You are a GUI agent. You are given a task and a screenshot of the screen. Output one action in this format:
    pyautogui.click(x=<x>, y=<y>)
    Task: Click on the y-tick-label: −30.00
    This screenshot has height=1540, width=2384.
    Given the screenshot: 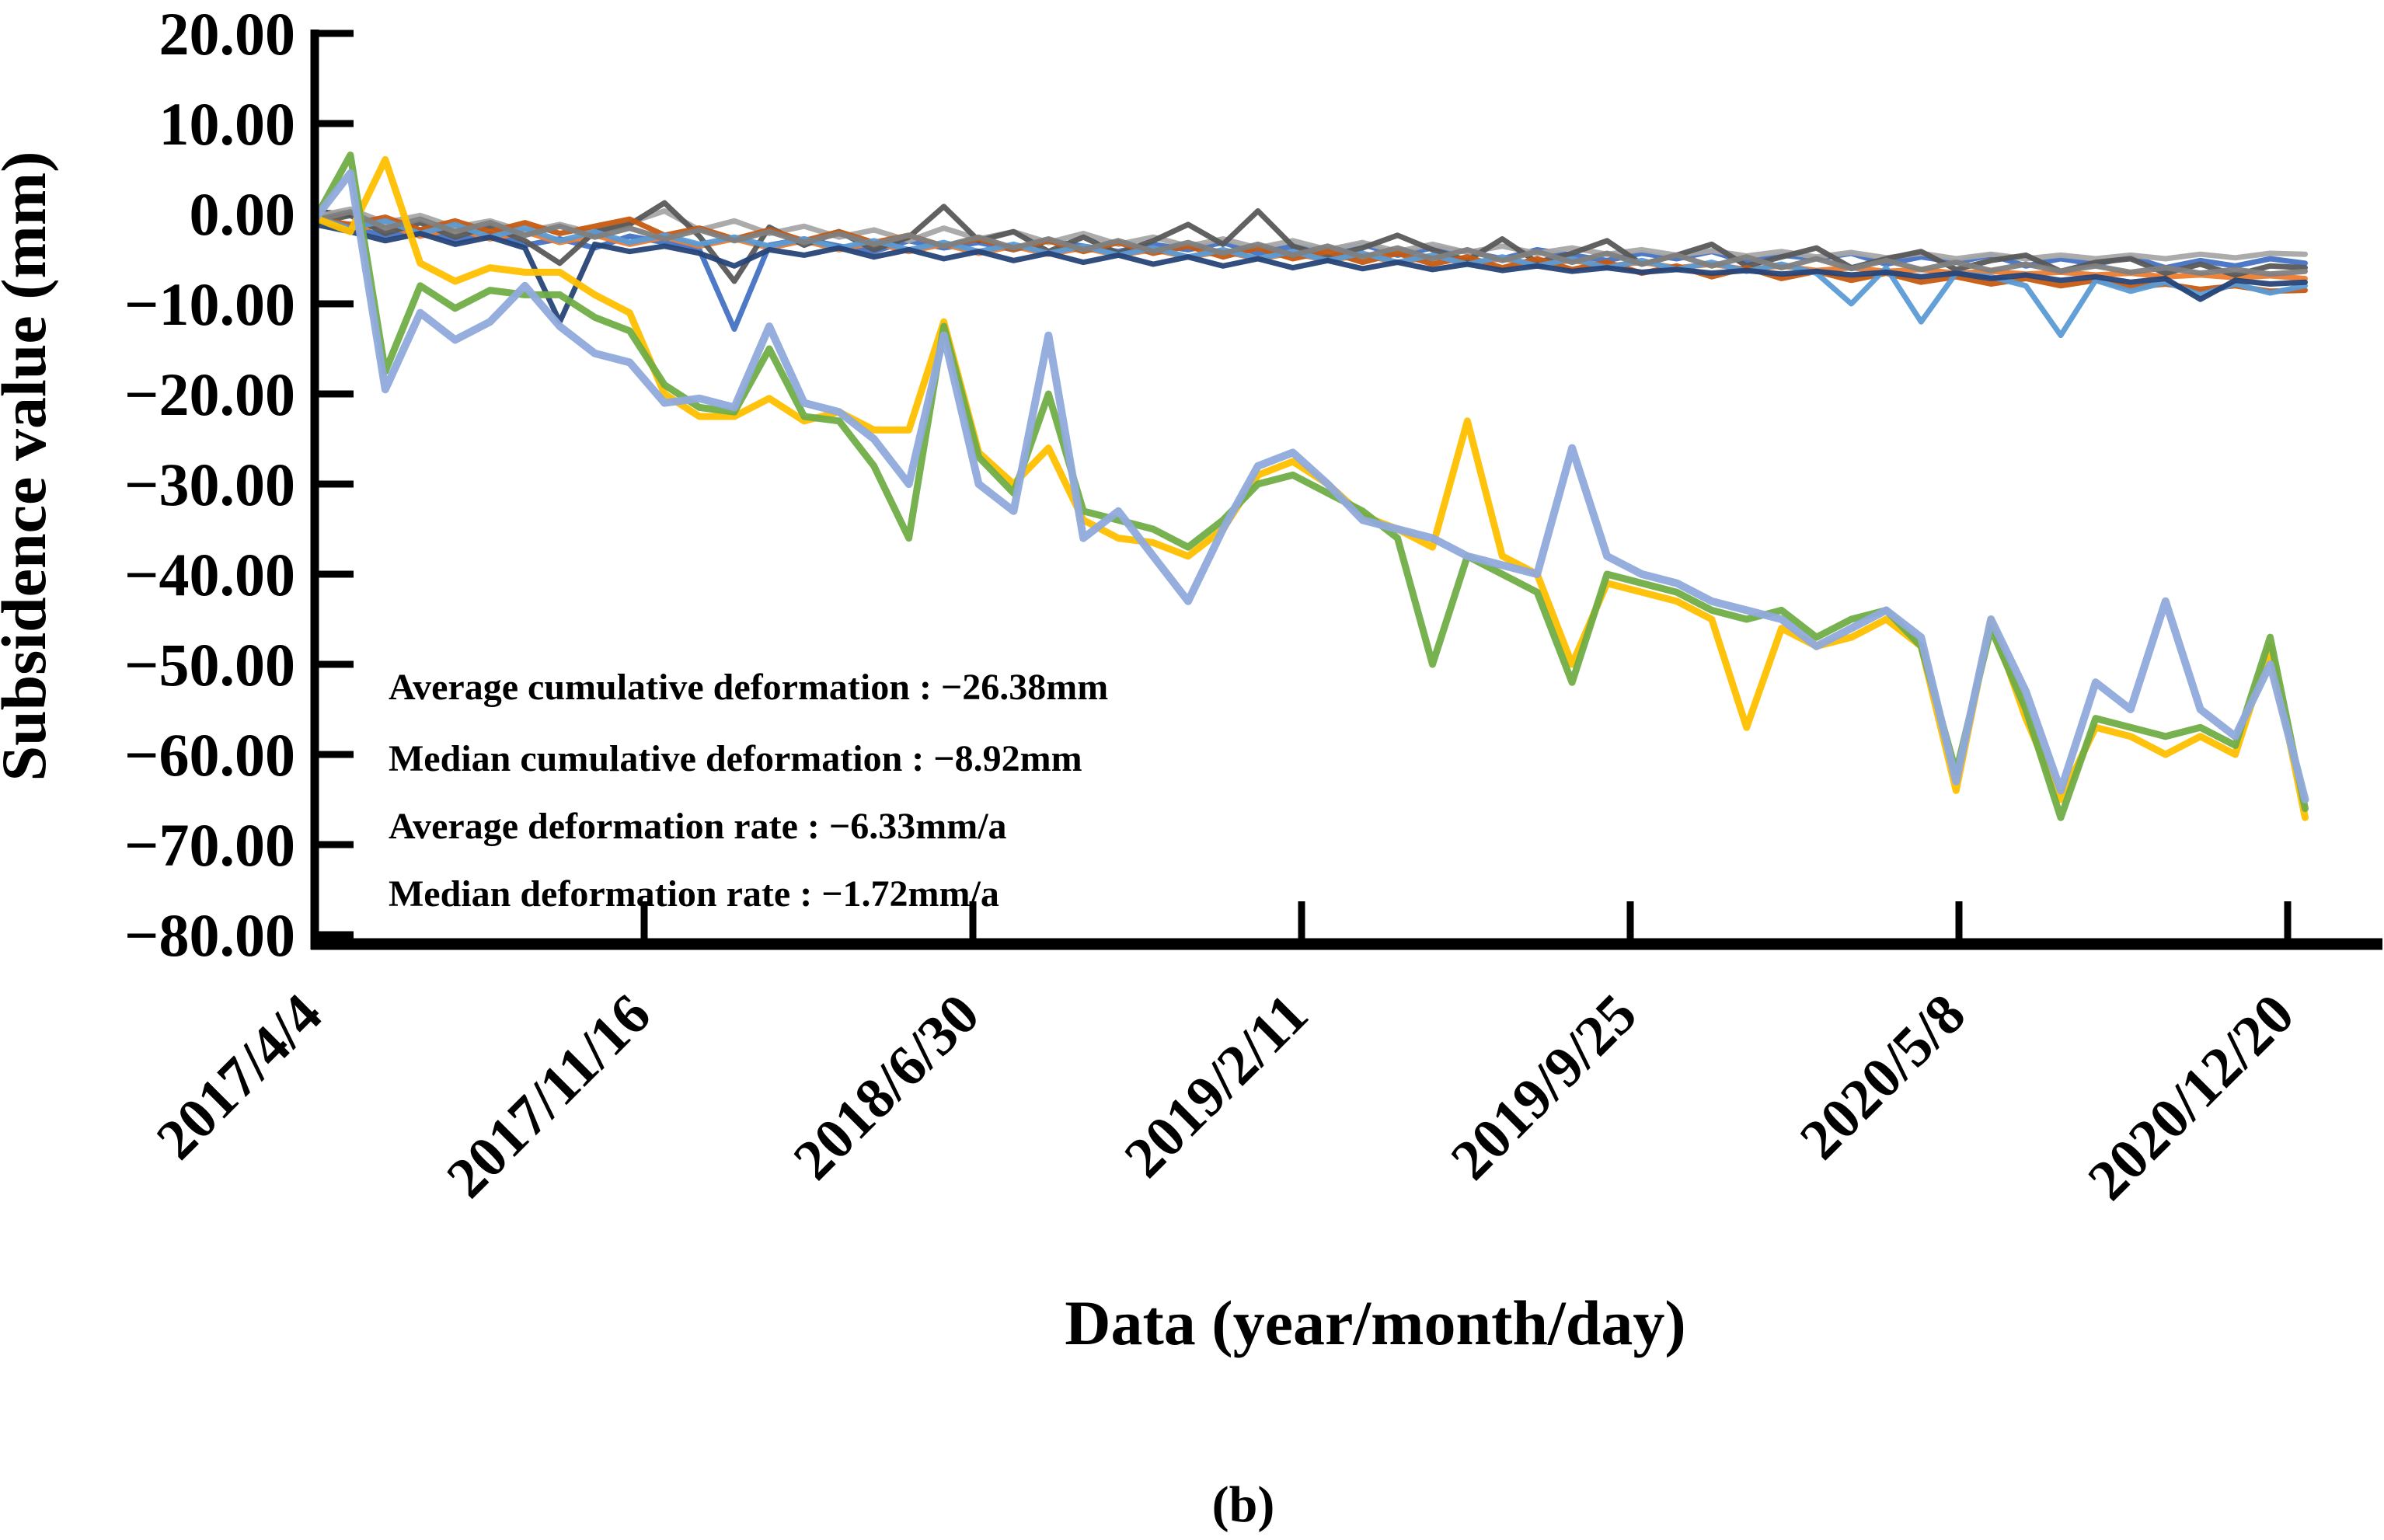 What is the action you would take?
    pyautogui.click(x=209, y=484)
    